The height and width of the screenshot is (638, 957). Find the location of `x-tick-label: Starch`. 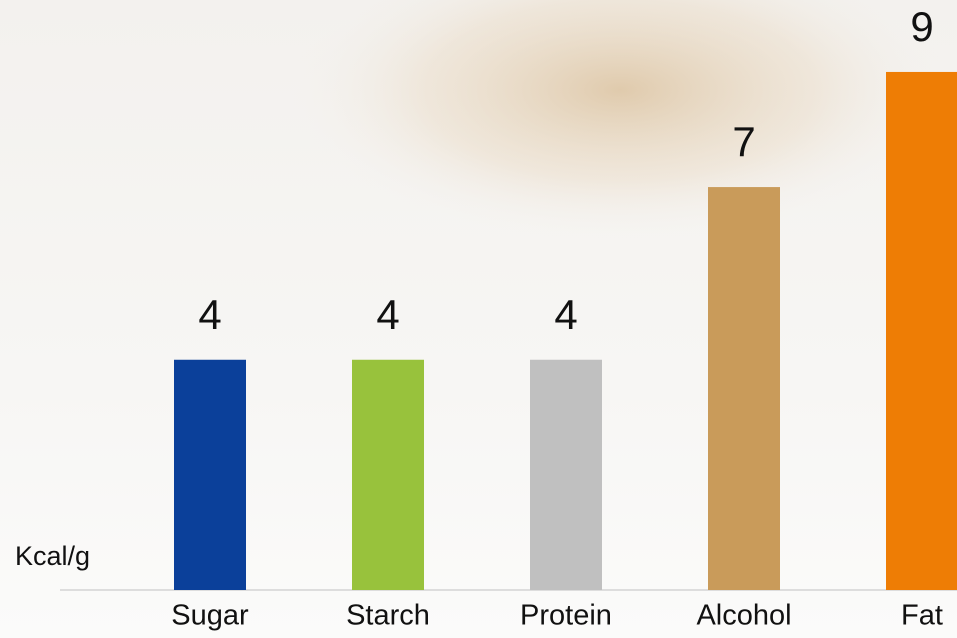

x-tick-label: Starch is located at coordinates (388, 616).